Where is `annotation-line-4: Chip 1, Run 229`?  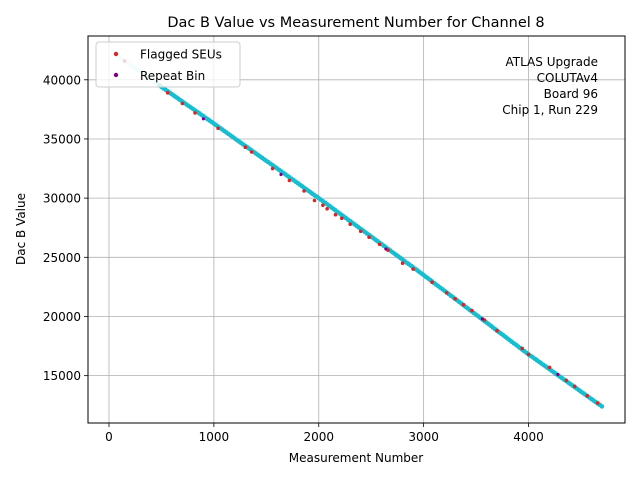
annotation-line-4: Chip 1, Run 229 is located at coordinates (550, 110).